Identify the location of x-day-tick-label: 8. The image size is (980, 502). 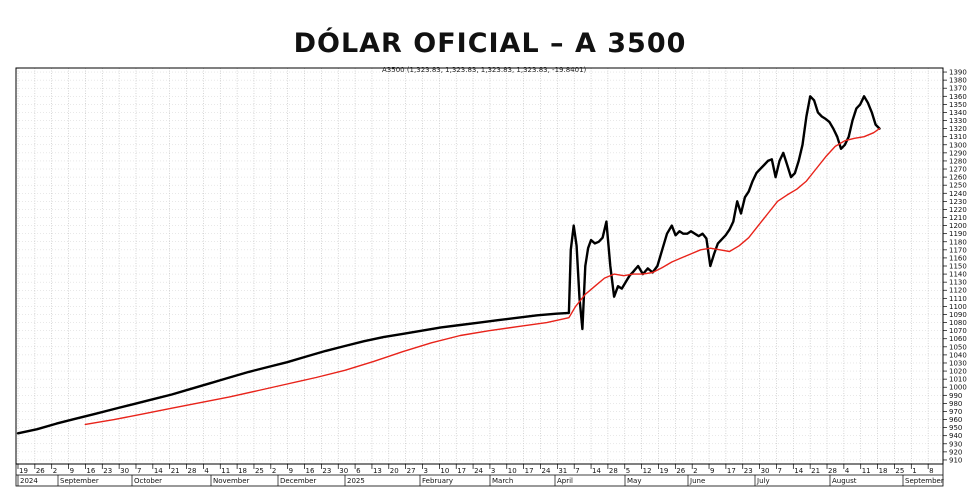
(931, 471).